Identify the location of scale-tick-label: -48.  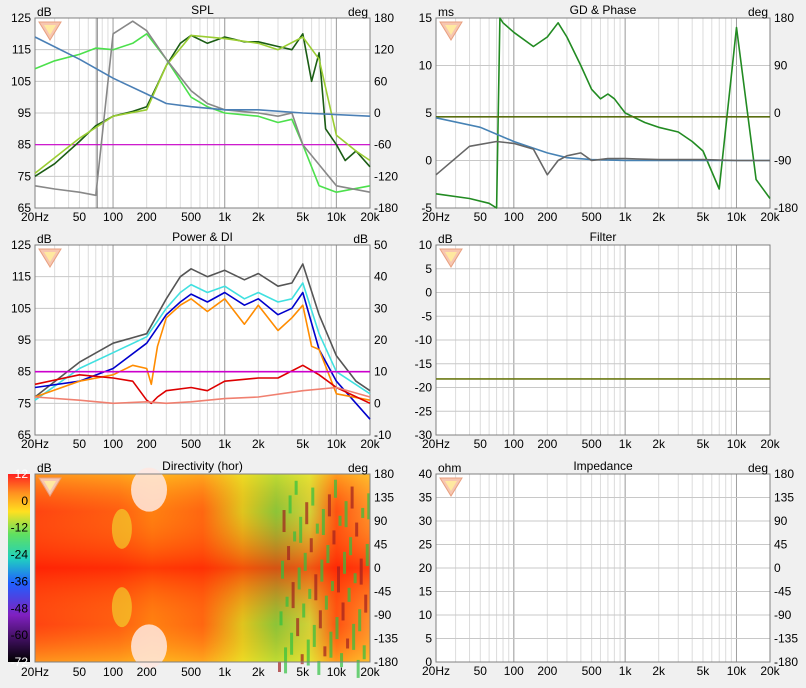
(20, 608).